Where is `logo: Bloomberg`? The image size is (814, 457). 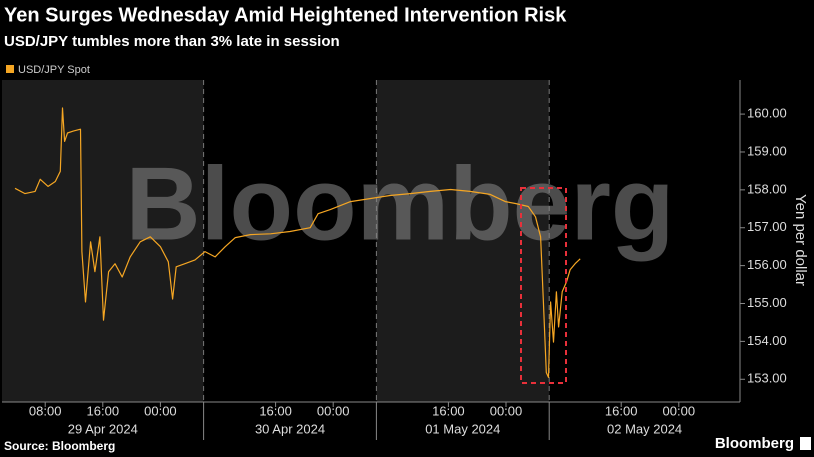
logo: Bloomberg is located at coordinates (754, 443).